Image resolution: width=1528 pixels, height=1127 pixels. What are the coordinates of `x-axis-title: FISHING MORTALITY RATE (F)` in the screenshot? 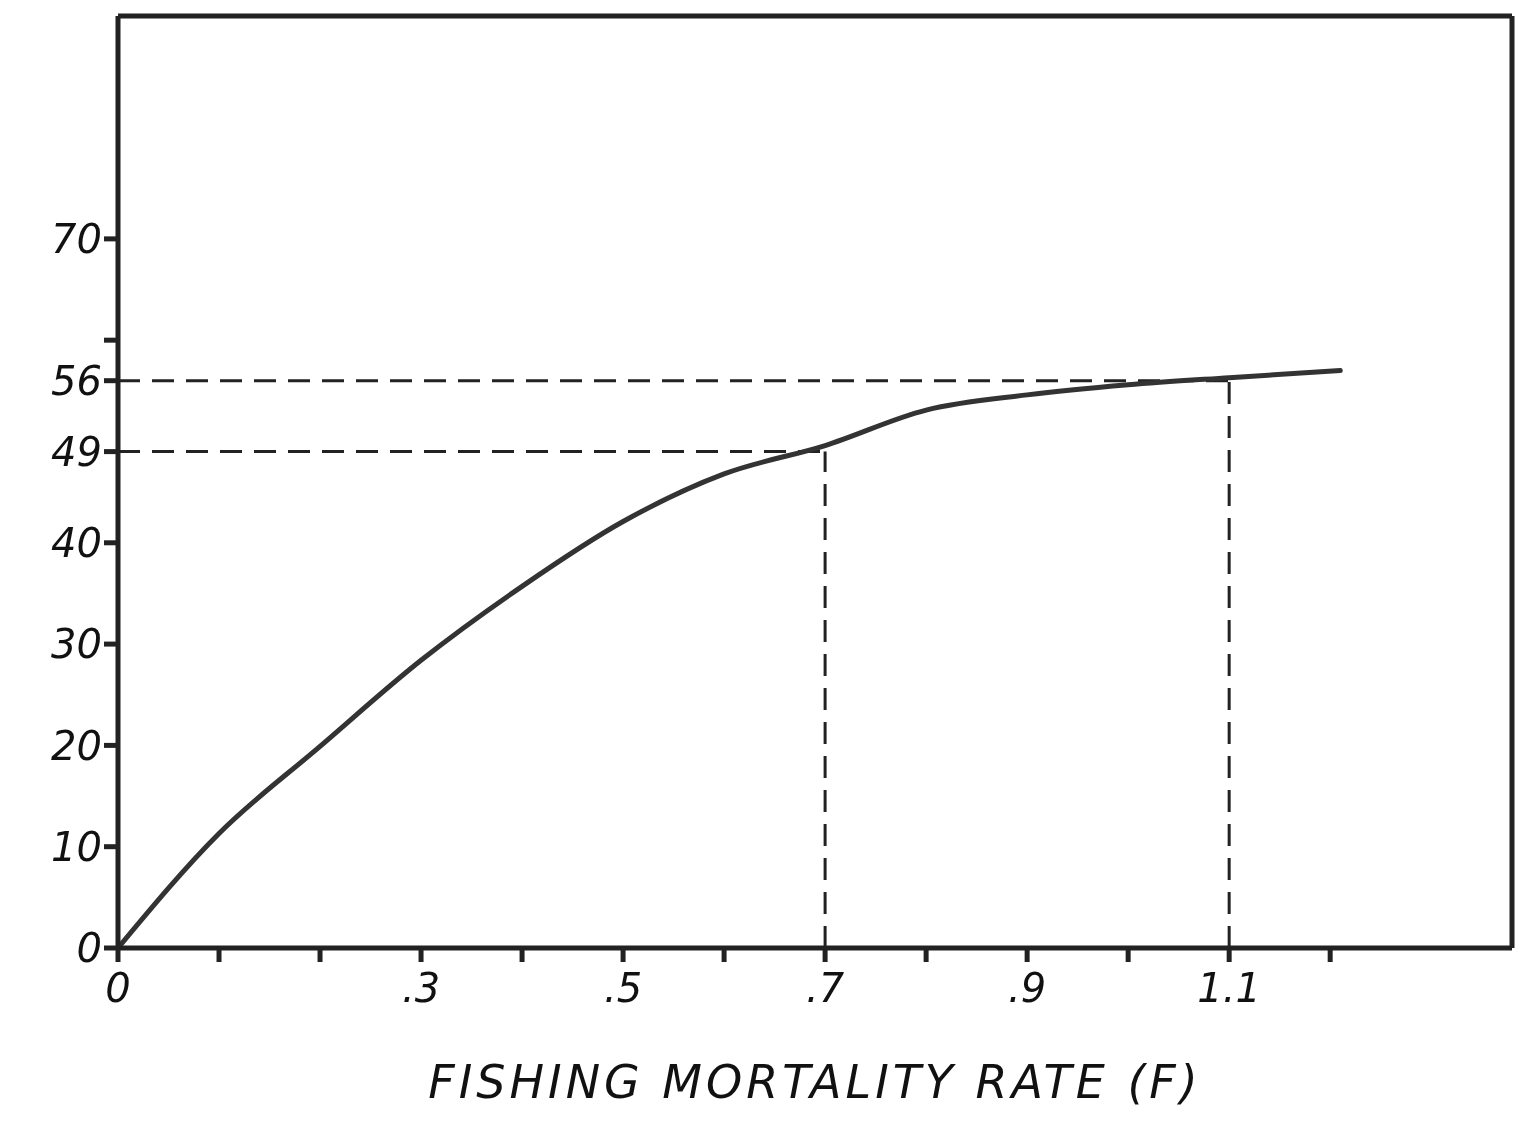 It's located at (815, 1082).